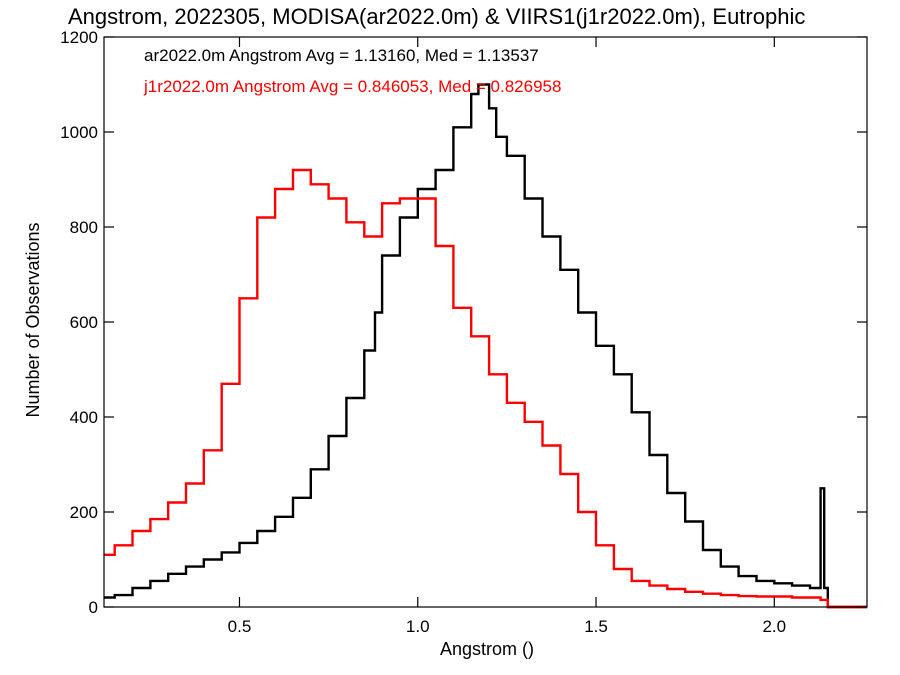 Image resolution: width=900 pixels, height=675 pixels. I want to click on x-axis-title: Angstrom (), so click(487, 649).